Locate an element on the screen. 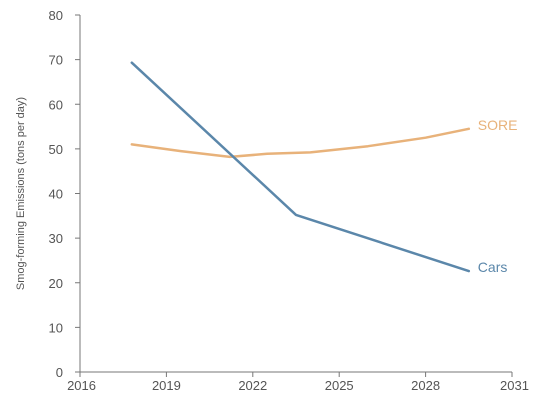 The width and height of the screenshot is (535, 396). y-tick-label: 70 is located at coordinates (56, 60).